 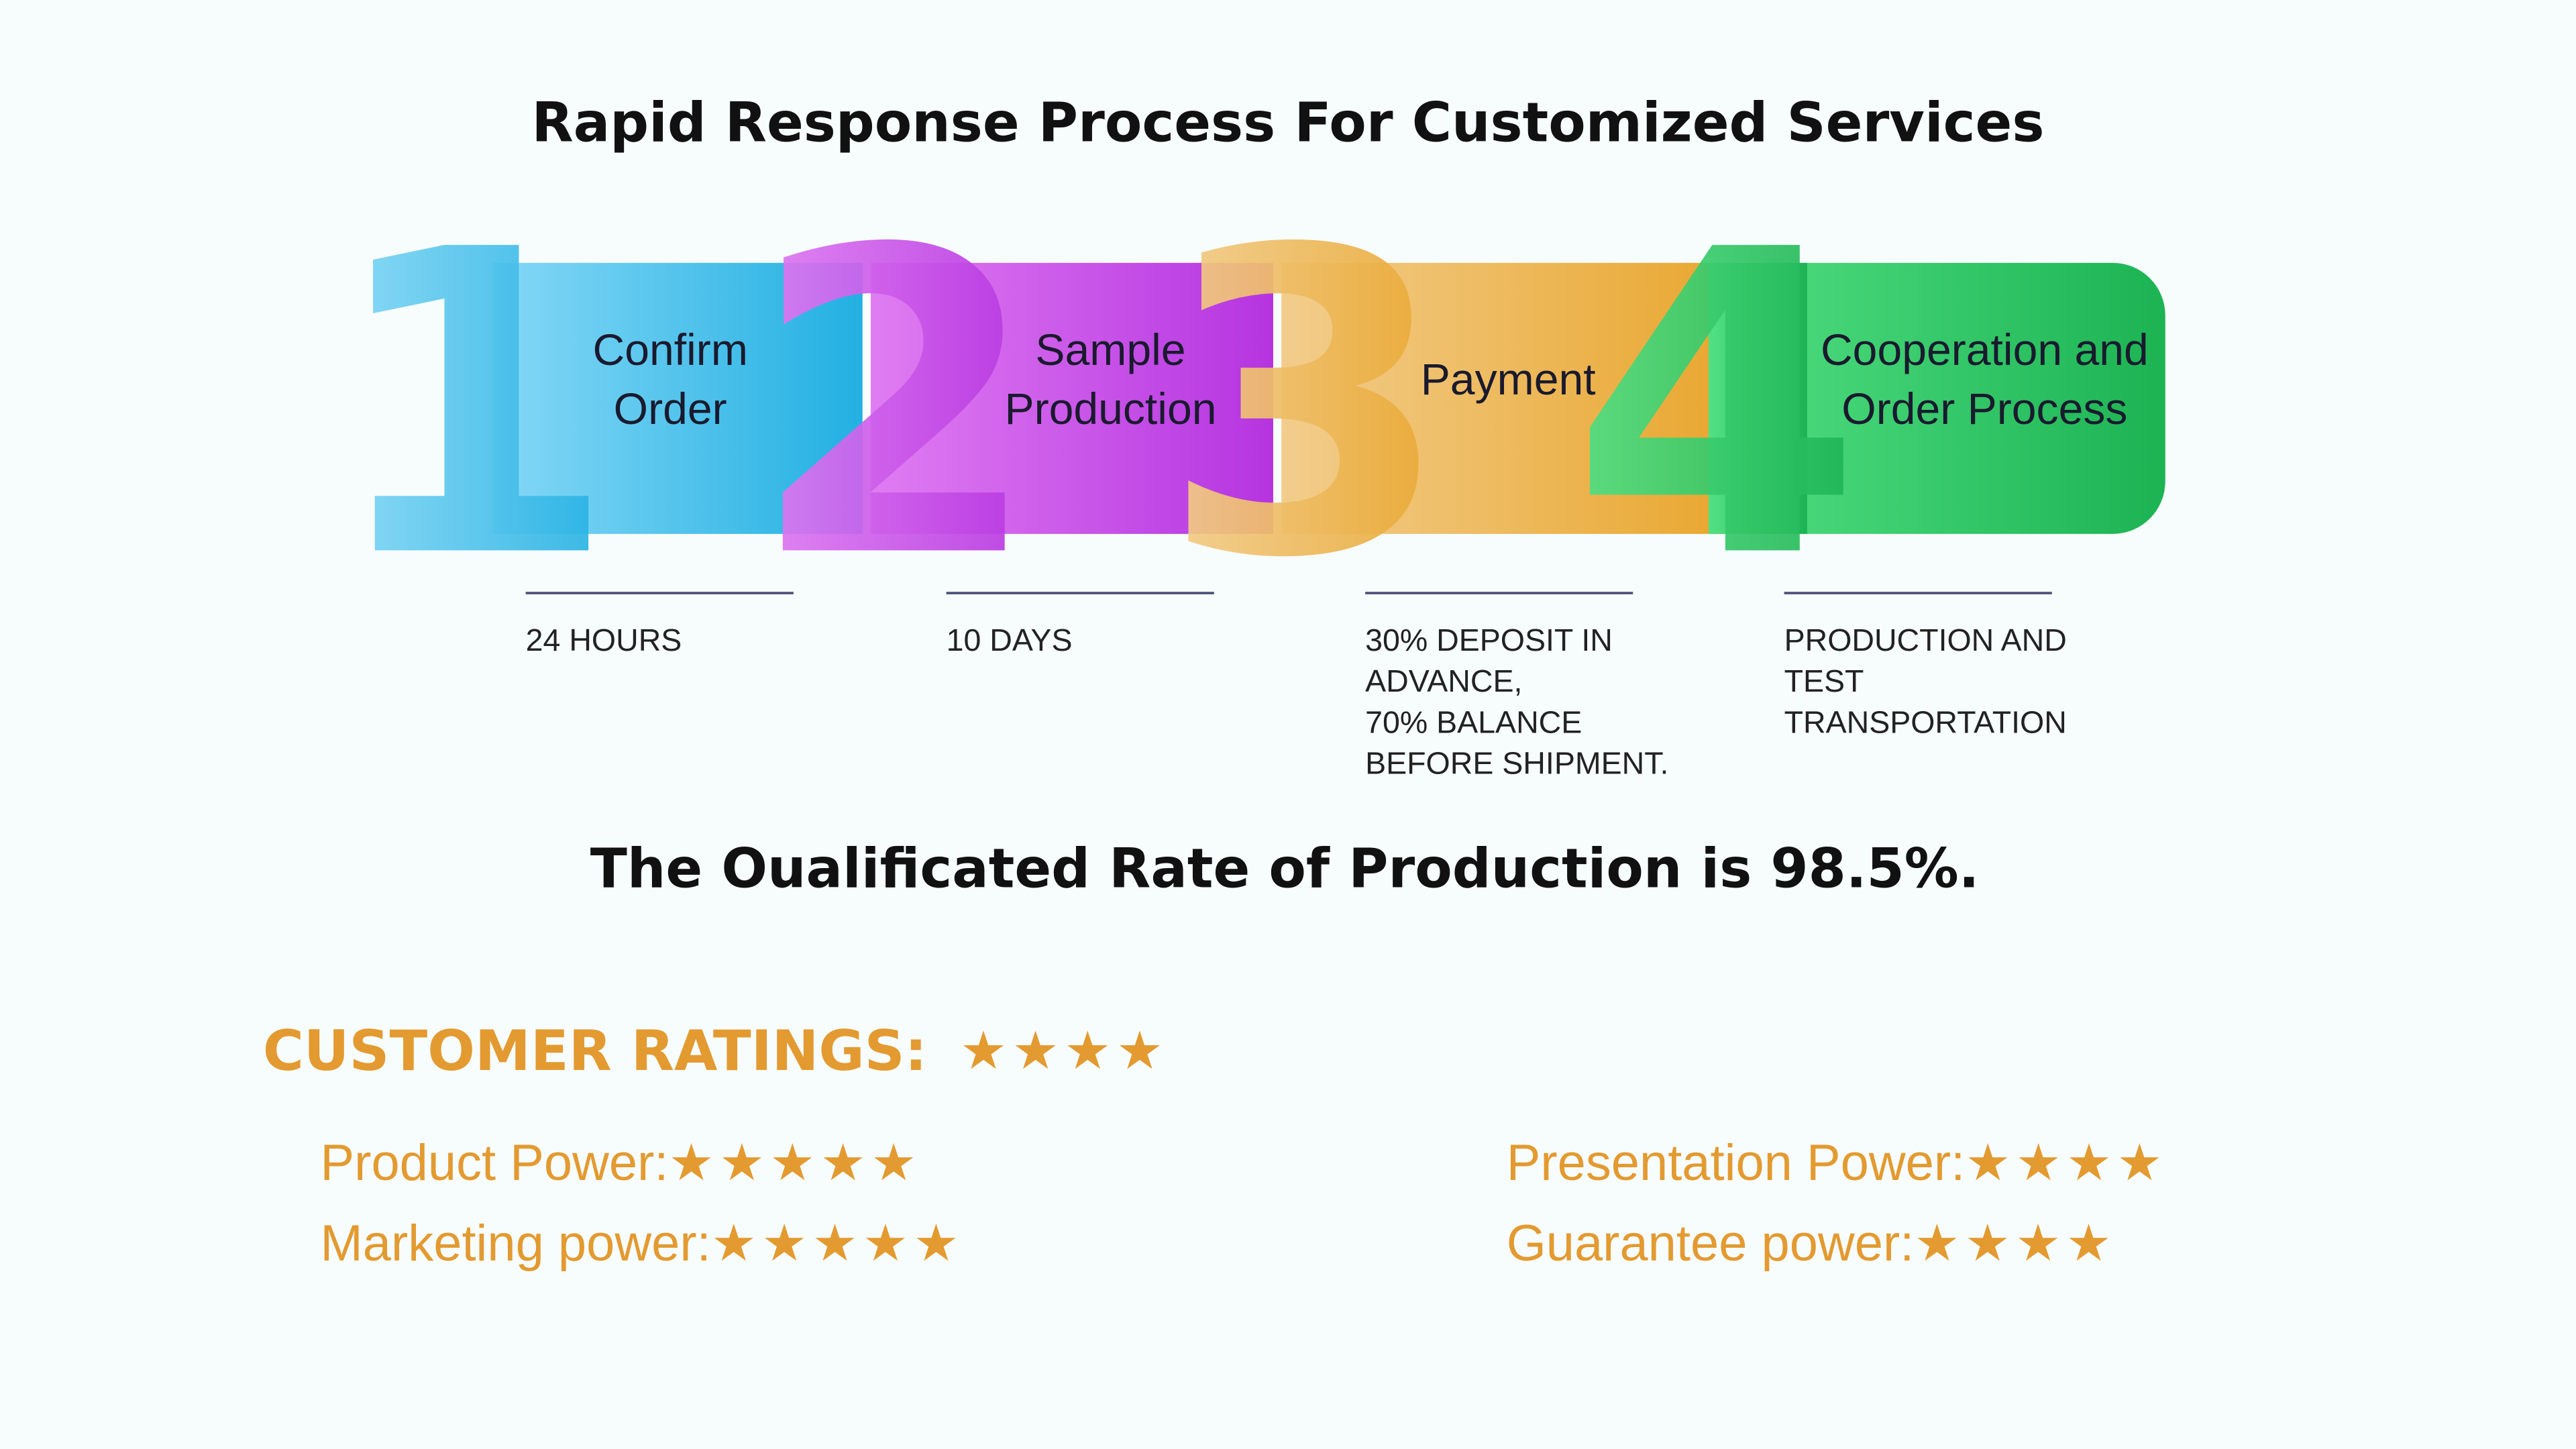 I want to click on step-number: 2, so click(x=895, y=405).